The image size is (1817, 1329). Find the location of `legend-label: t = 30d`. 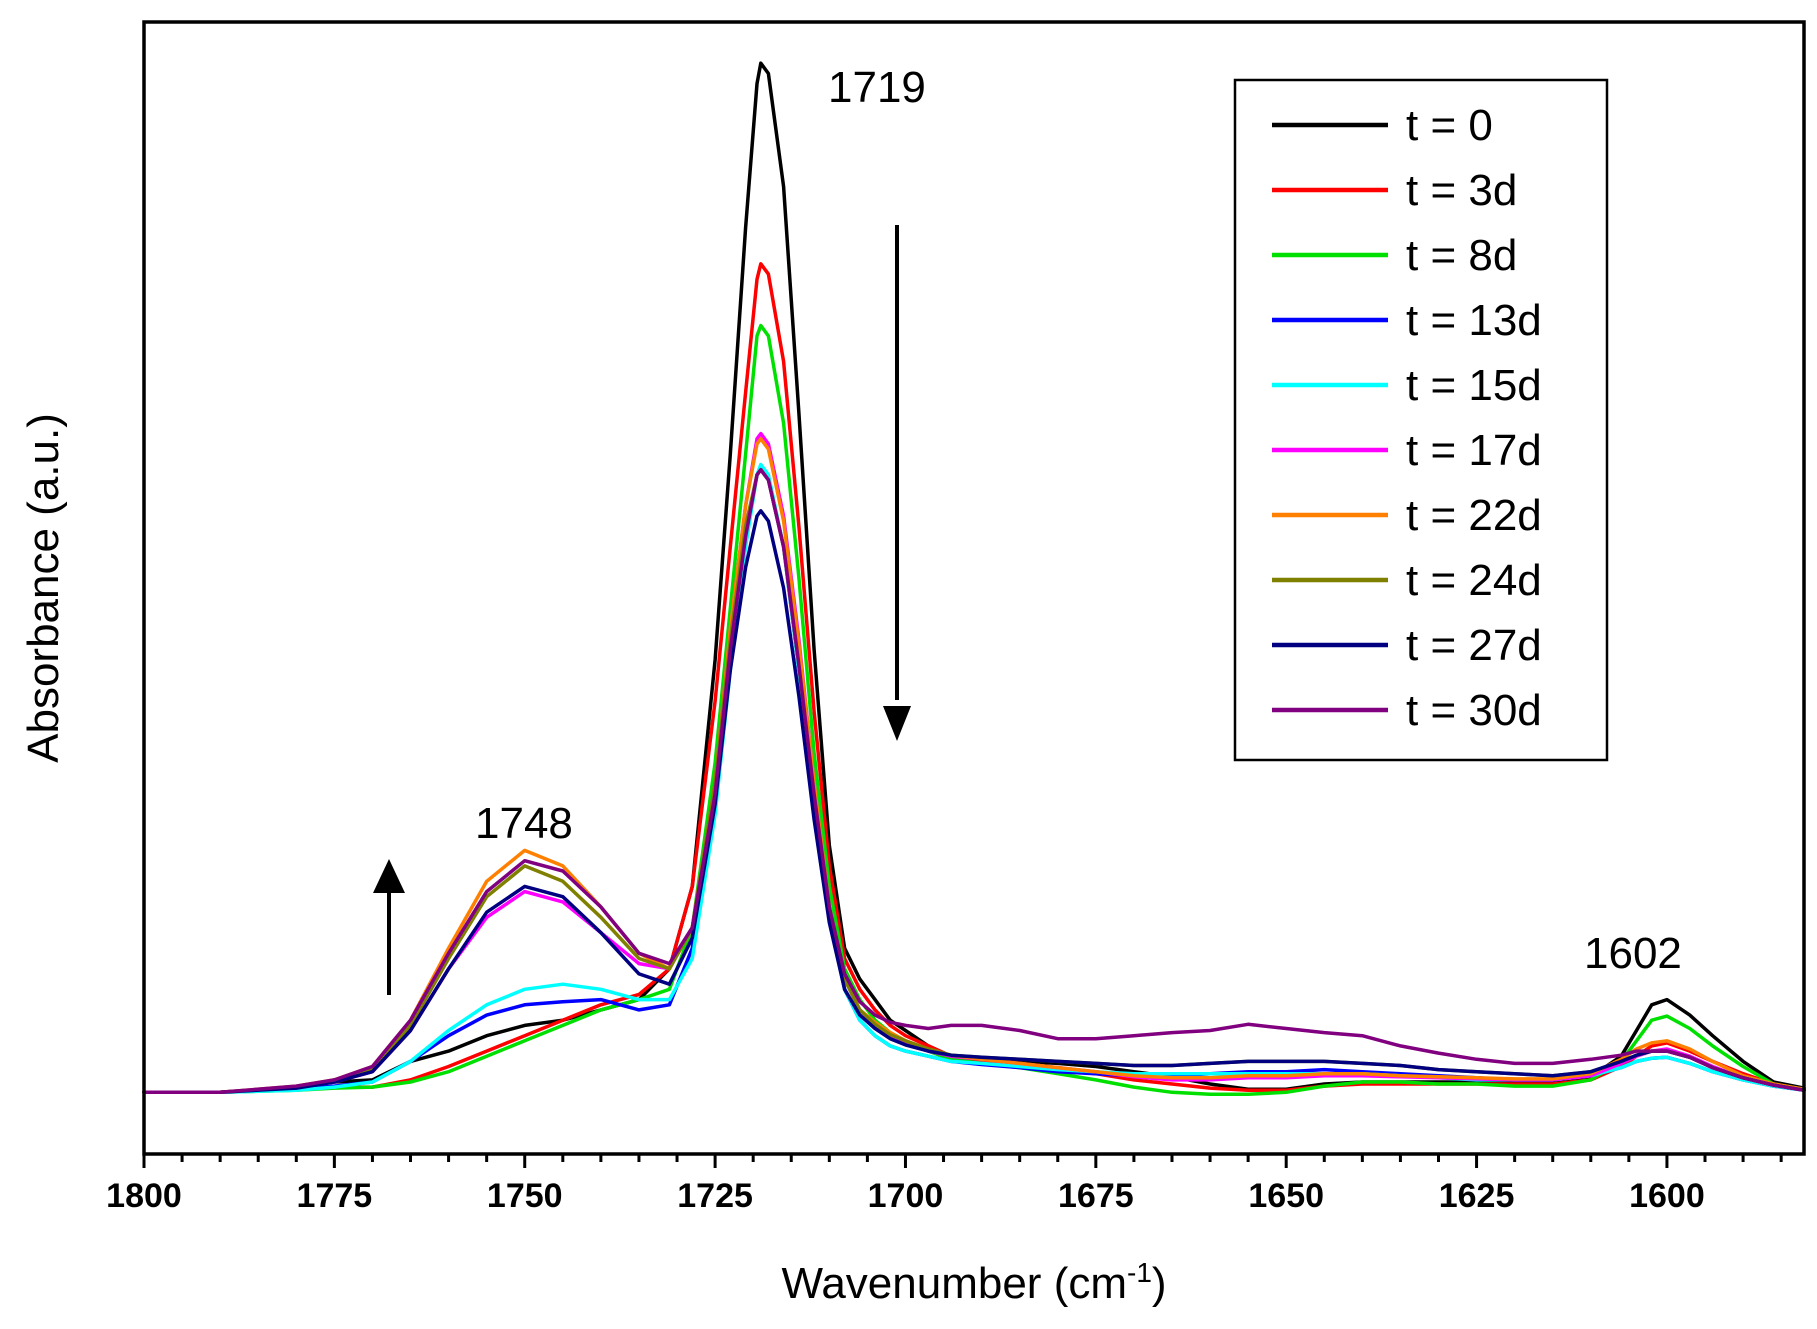

legend-label: t = 30d is located at coordinates (1474, 710).